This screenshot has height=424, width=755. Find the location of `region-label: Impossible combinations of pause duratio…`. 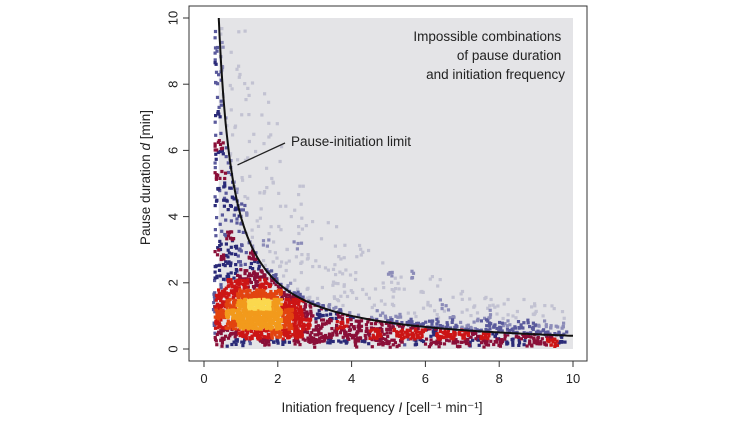

region-label: Impossible combinations of pause duratio… is located at coordinates (489, 55).